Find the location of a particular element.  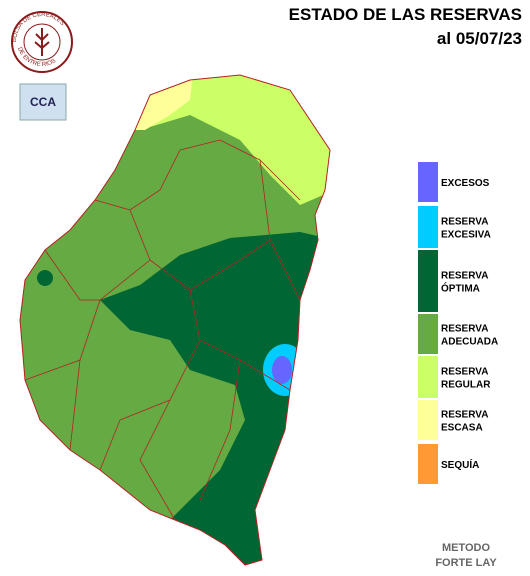

footer-line: METODO is located at coordinates (466, 548).